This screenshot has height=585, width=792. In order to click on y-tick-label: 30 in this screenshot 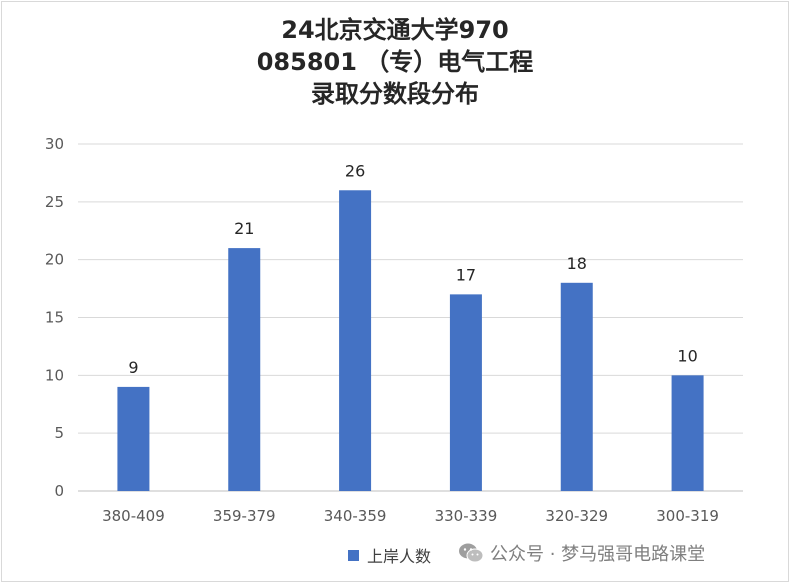, I will do `click(54, 144)`.